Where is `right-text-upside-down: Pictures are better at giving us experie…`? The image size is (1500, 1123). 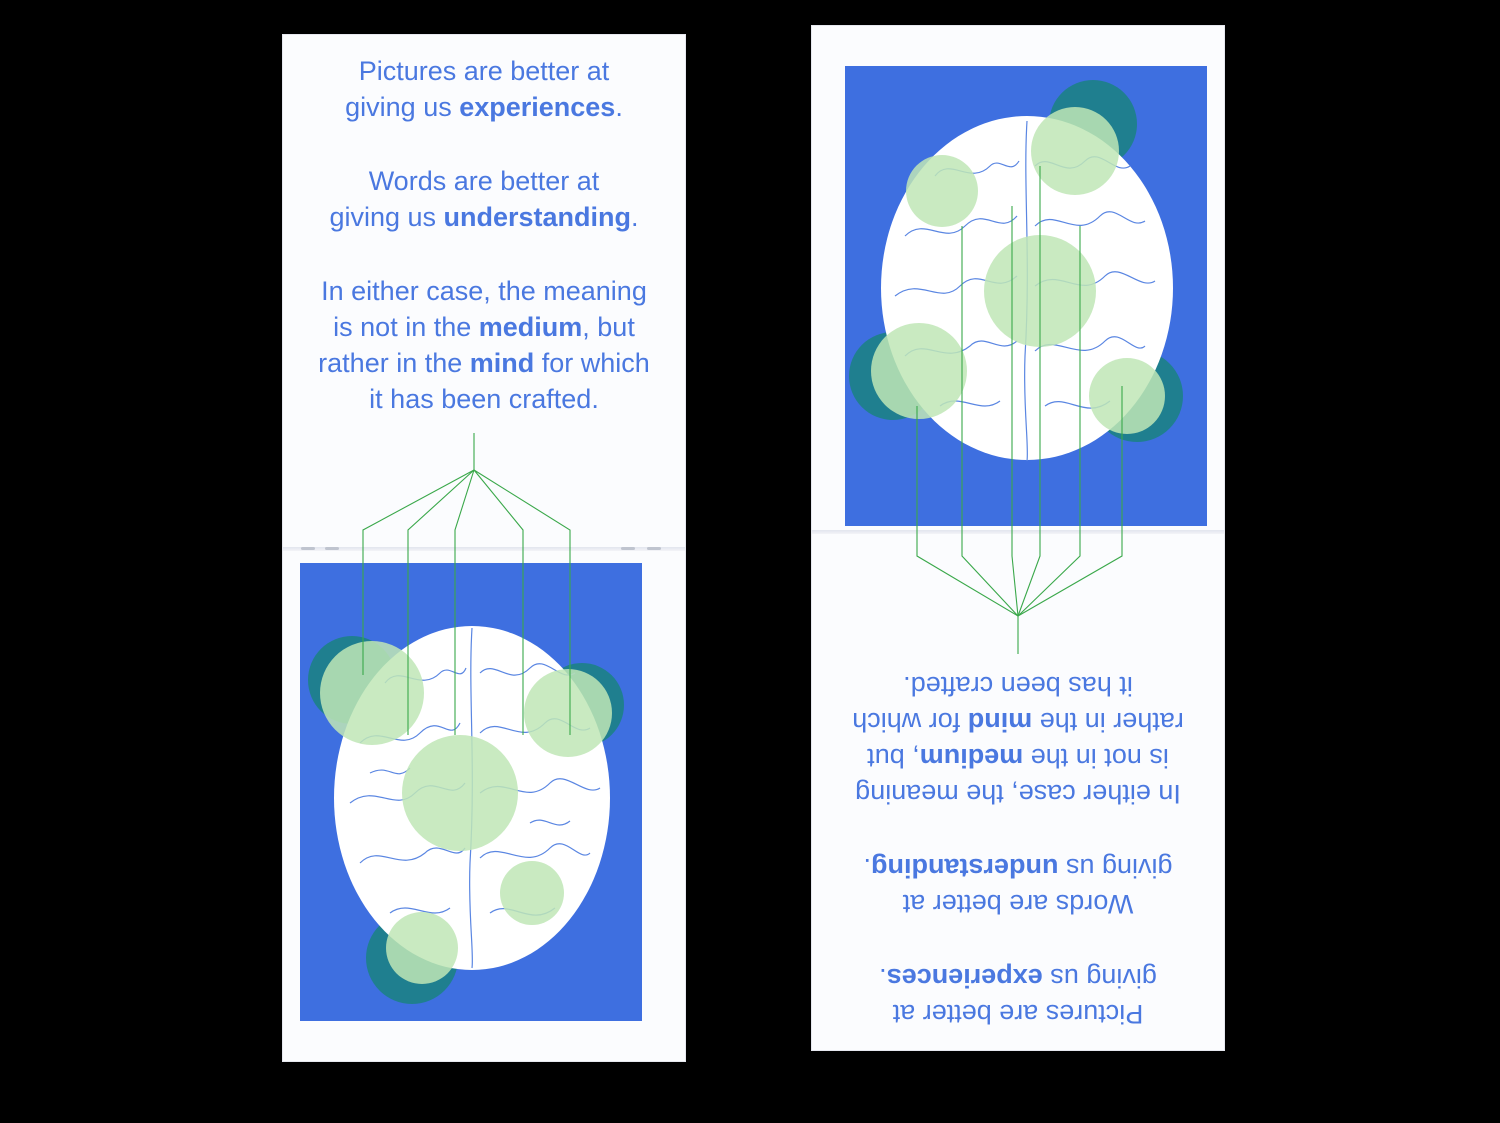 right-text-upside-down: Pictures are better at giving us experie… is located at coordinates (1018, 842).